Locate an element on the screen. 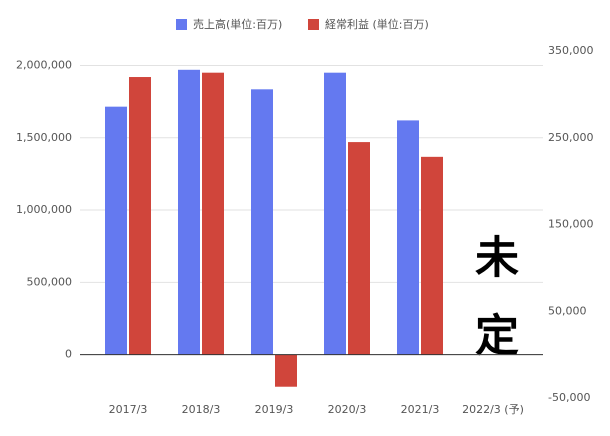 The image size is (610, 436). x-tick-label: 2019/3 is located at coordinates (274, 409).